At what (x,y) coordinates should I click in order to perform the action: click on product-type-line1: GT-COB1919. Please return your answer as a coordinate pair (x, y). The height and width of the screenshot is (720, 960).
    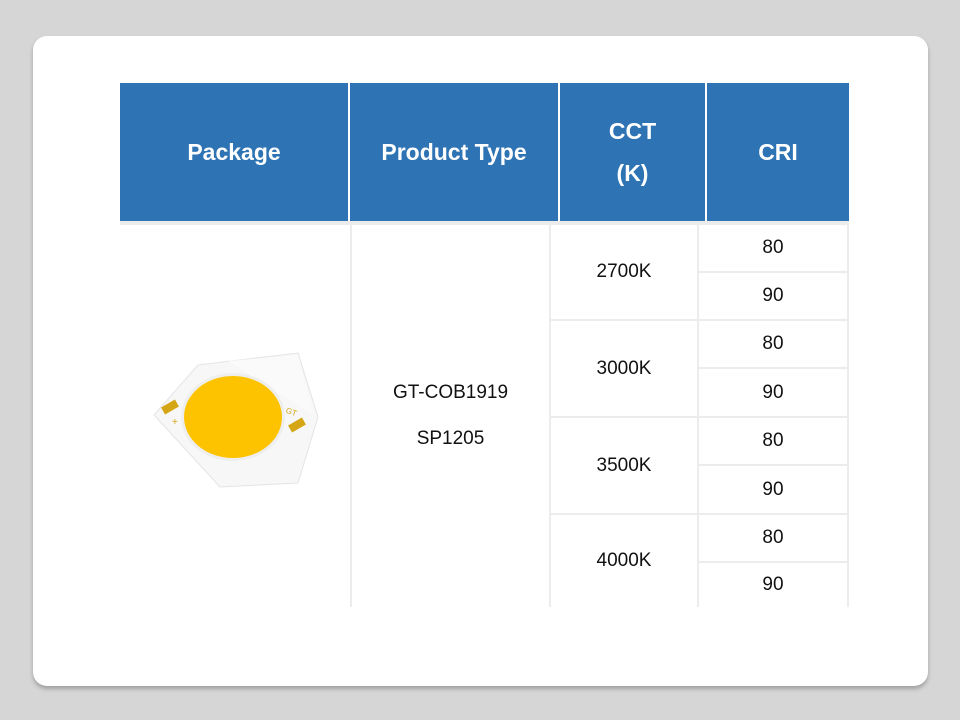
    Looking at the image, I should click on (450, 392).